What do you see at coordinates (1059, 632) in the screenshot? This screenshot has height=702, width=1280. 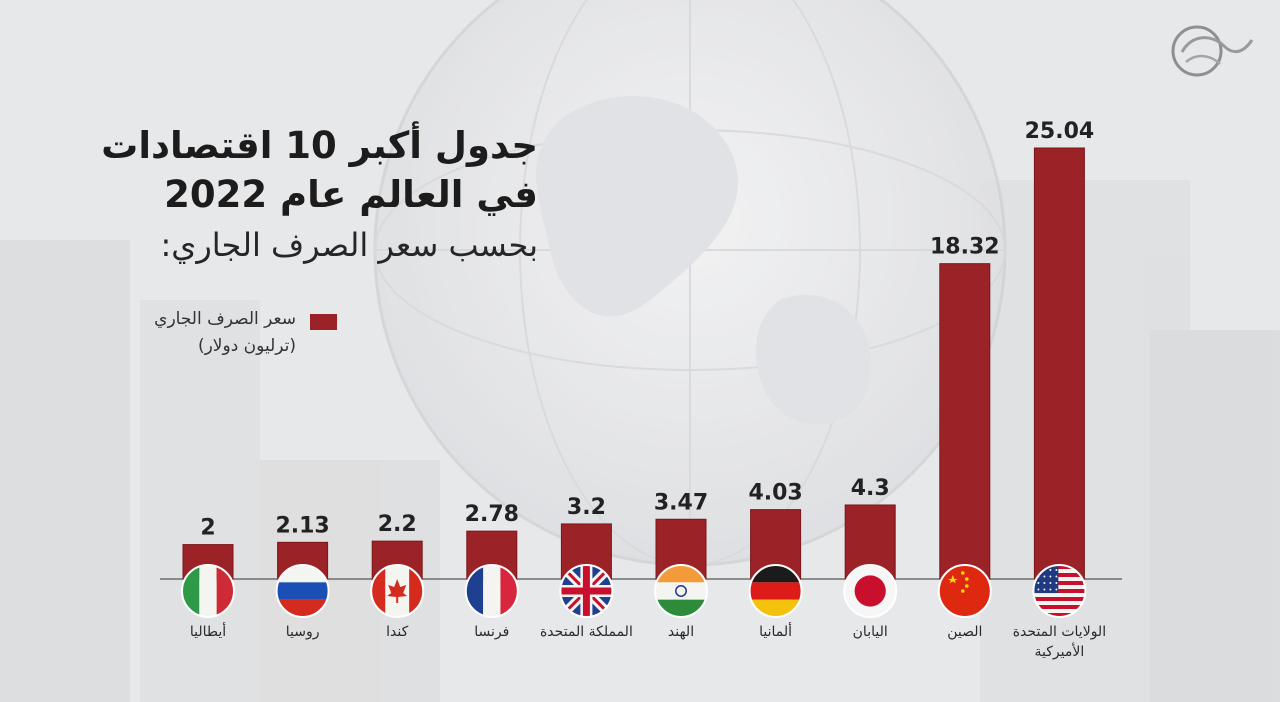 I see `category-label: الولايات المتحدة` at bounding box center [1059, 632].